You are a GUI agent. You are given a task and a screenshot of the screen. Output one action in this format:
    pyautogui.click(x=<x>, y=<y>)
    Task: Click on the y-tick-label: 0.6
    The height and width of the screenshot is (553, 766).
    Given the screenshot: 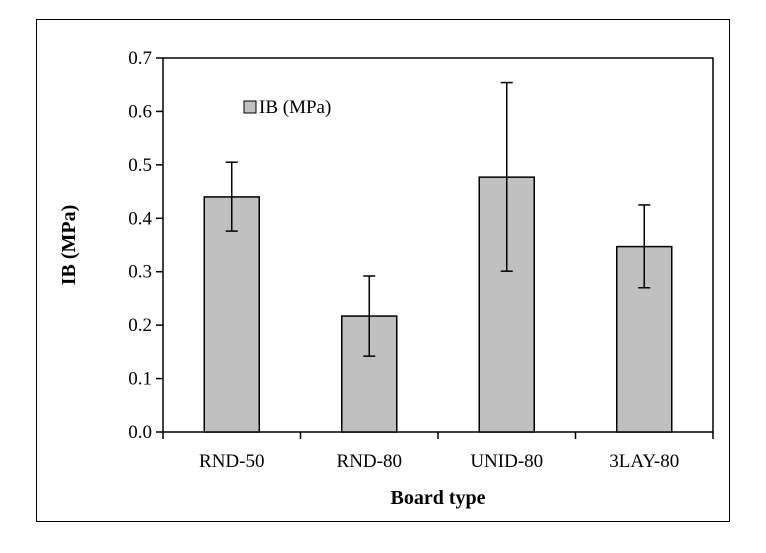 What is the action you would take?
    pyautogui.click(x=140, y=111)
    